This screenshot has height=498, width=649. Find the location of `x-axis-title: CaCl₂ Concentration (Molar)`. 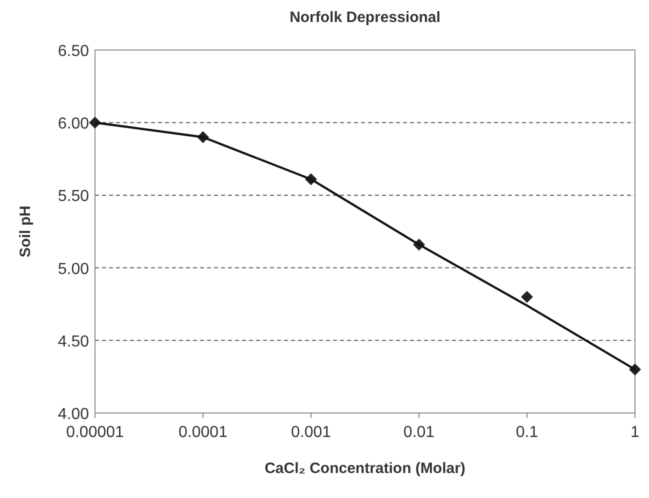

x-axis-title: CaCl₂ Concentration (Molar) is located at coordinates (365, 468).